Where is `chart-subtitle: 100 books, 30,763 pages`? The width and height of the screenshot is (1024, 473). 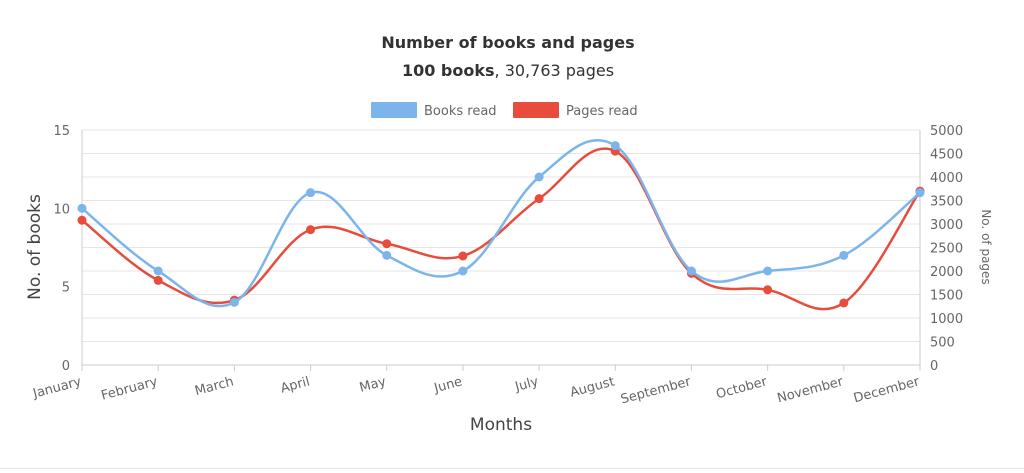 chart-subtitle: 100 books, 30,763 pages is located at coordinates (508, 70).